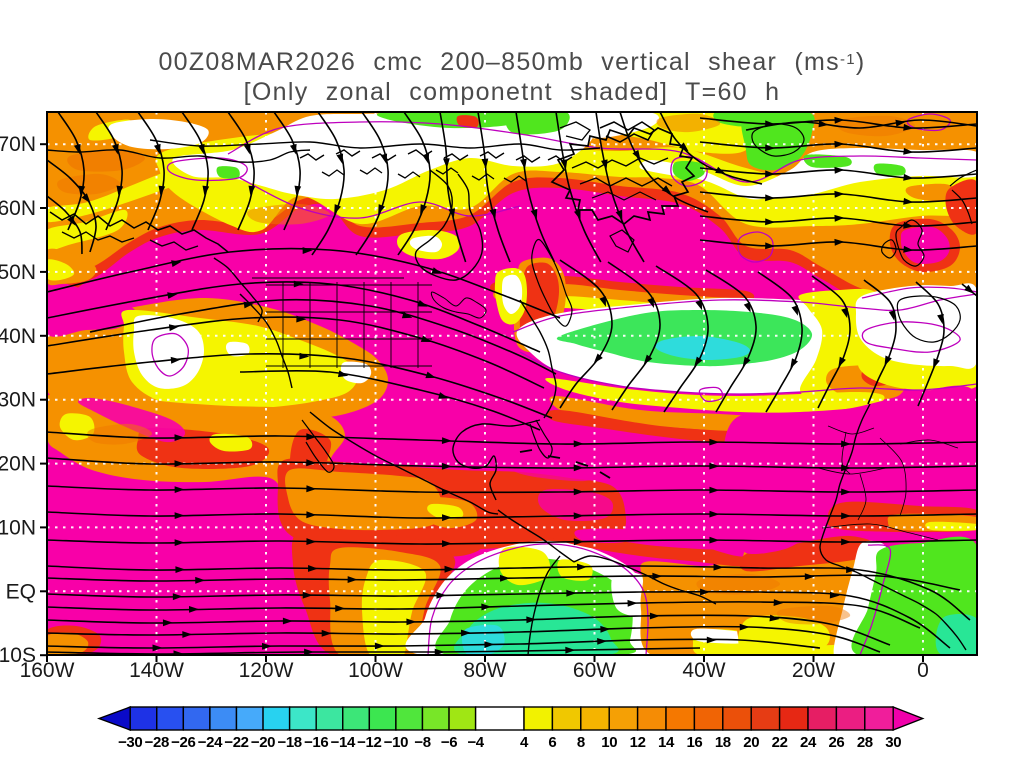  I want to click on svg-text: −30, so click(130, 742).